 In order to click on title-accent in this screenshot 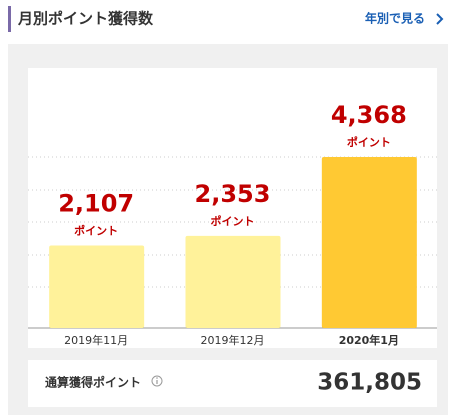, I will do `click(9, 19)`.